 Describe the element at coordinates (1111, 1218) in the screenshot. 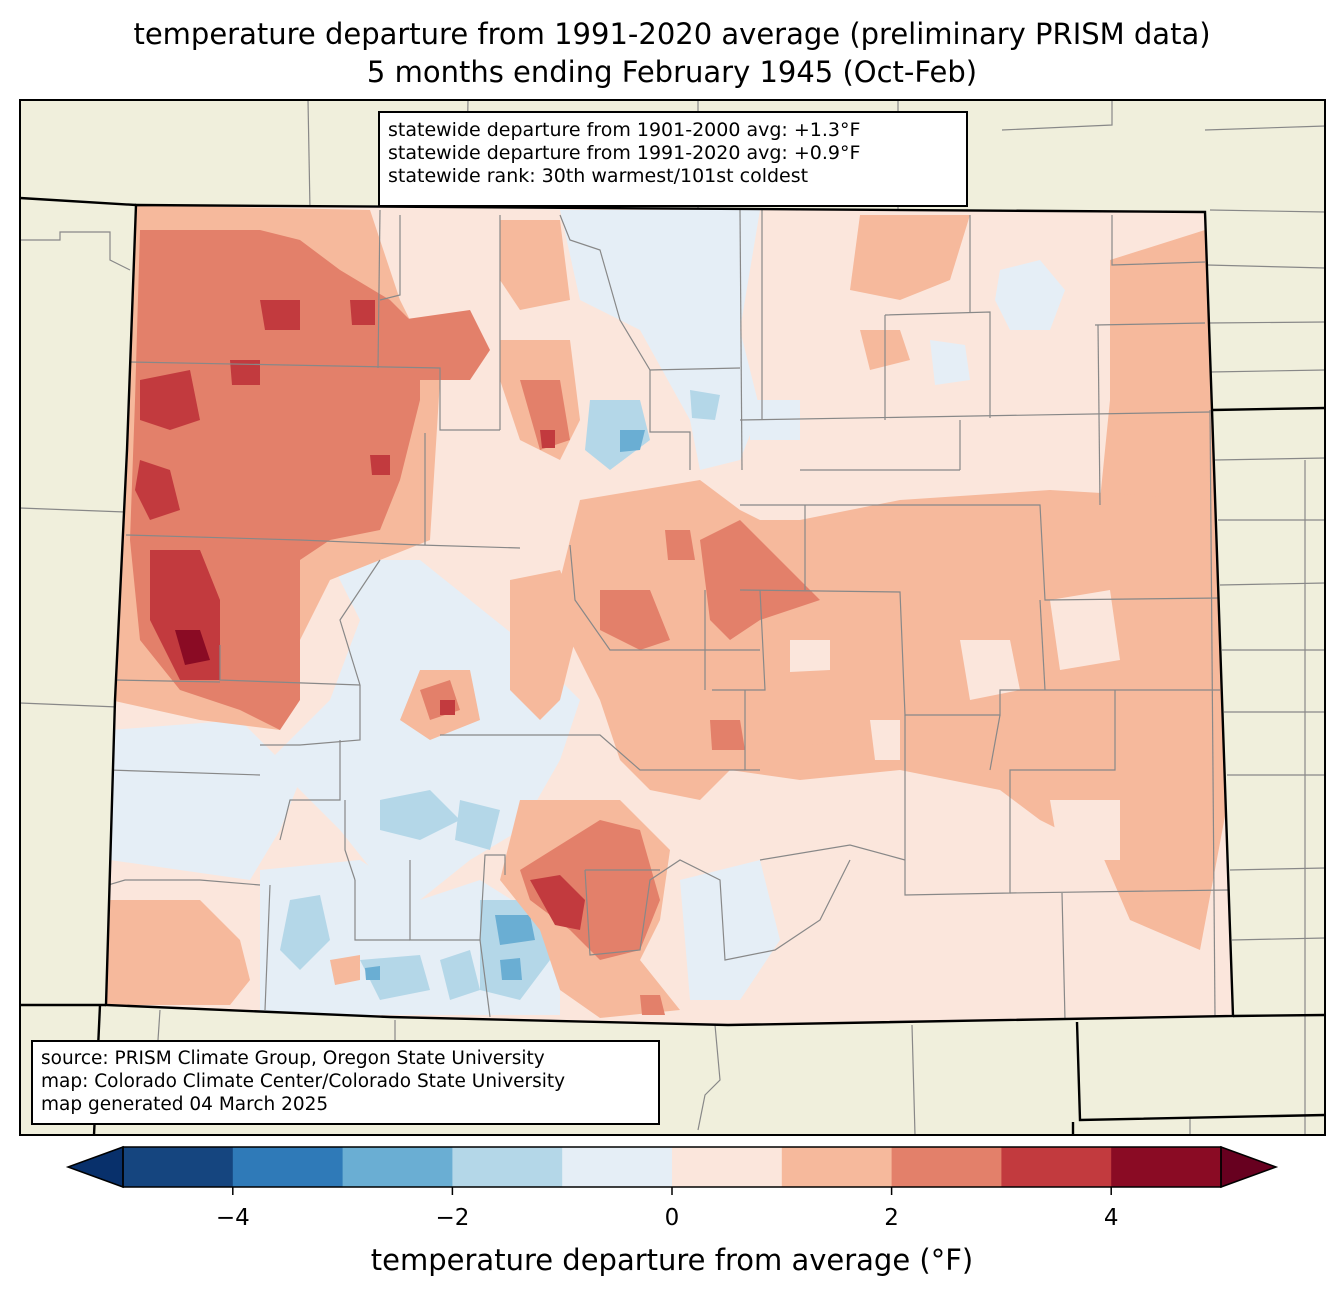

I see `colorbar-tick-label: 4` at that location.